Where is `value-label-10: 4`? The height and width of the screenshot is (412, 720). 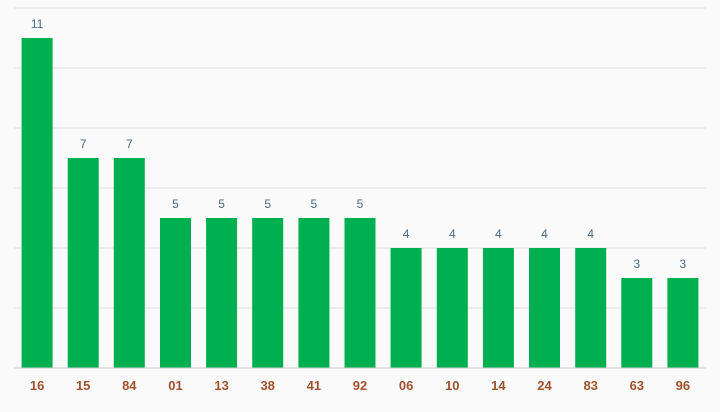
value-label-10: 4 is located at coordinates (452, 234).